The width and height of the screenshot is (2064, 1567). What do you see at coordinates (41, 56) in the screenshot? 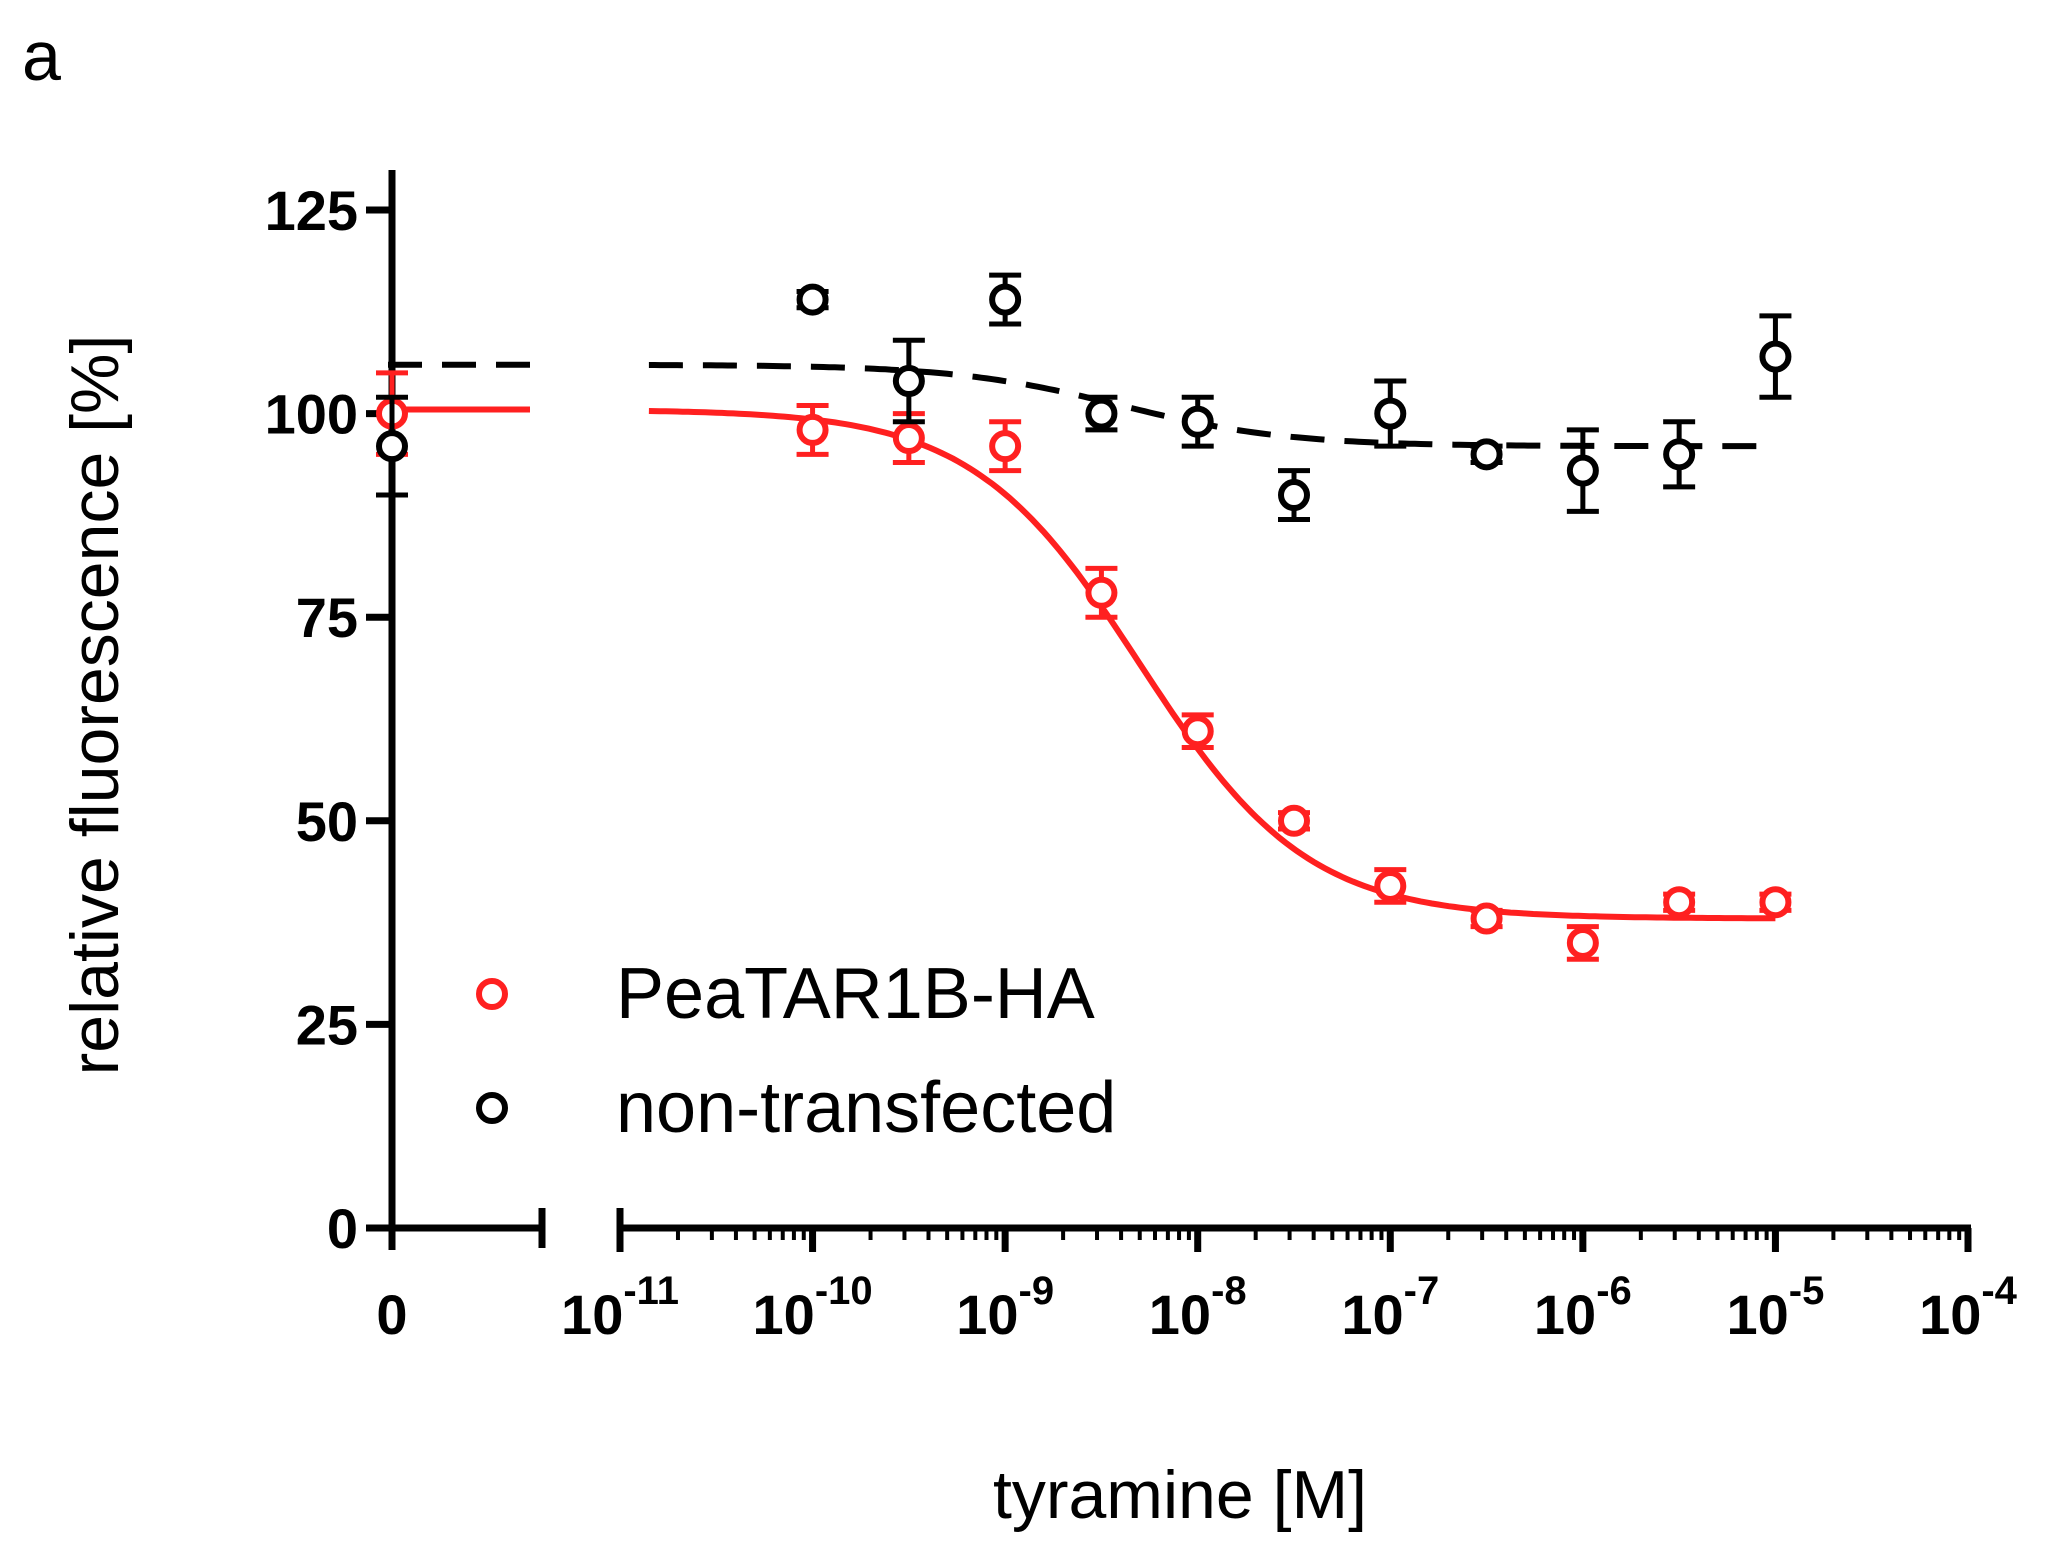
I see `panel-label: a` at bounding box center [41, 56].